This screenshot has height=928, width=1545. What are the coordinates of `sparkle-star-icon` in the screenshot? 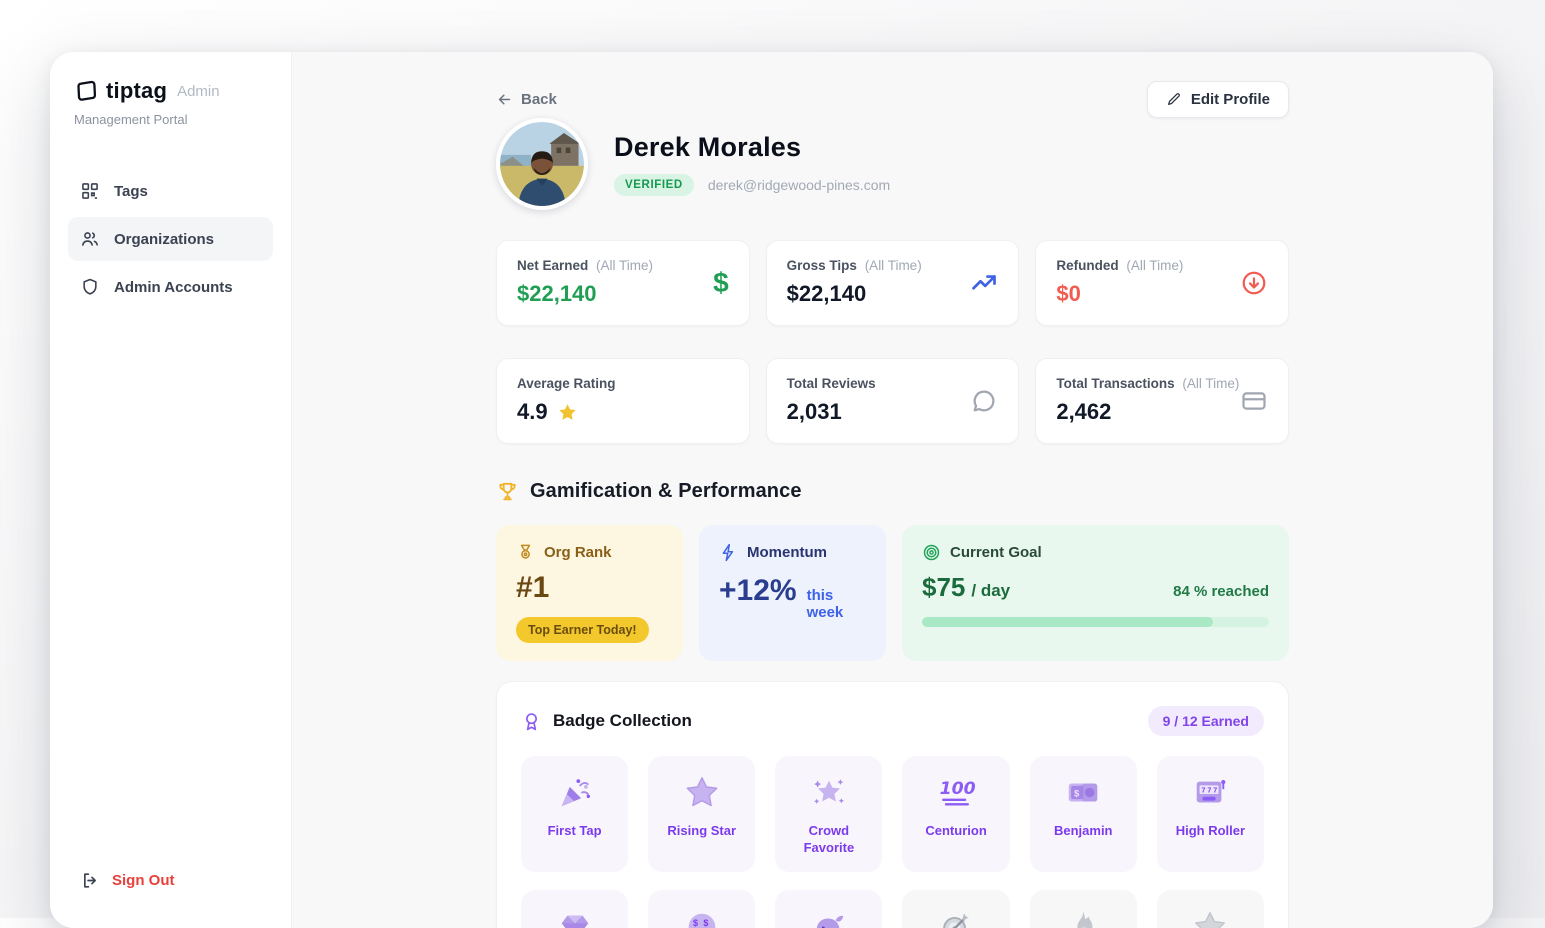 It's located at (829, 793).